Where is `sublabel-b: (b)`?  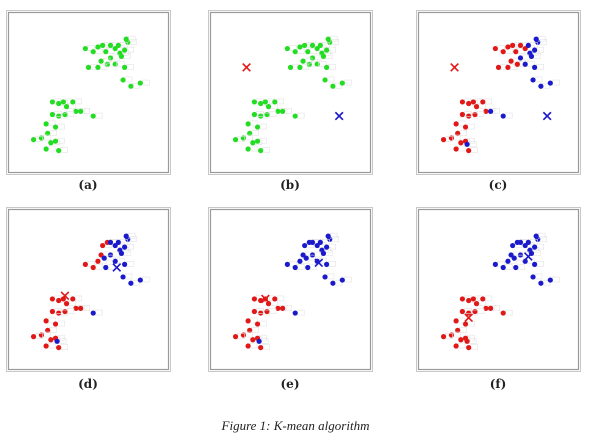
sublabel-b: (b) is located at coordinates (290, 185).